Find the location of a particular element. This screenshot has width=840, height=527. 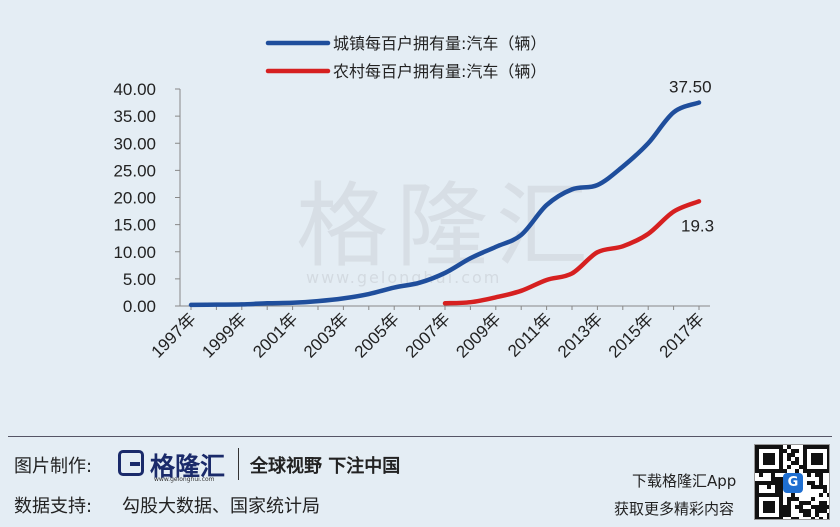

y-tick-label: 15.00 is located at coordinates (134, 225).